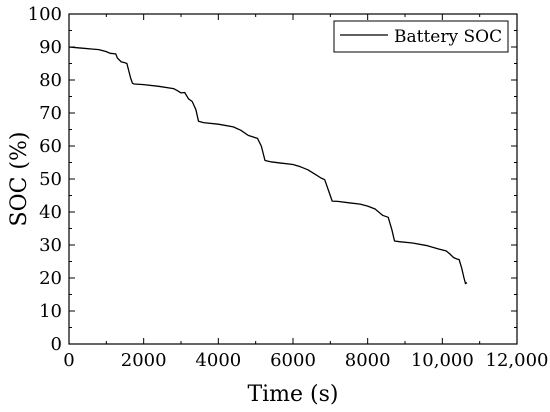 Image resolution: width=550 pixels, height=412 pixels. I want to click on legend-label-battery-soc: Battery SOC, so click(448, 37).